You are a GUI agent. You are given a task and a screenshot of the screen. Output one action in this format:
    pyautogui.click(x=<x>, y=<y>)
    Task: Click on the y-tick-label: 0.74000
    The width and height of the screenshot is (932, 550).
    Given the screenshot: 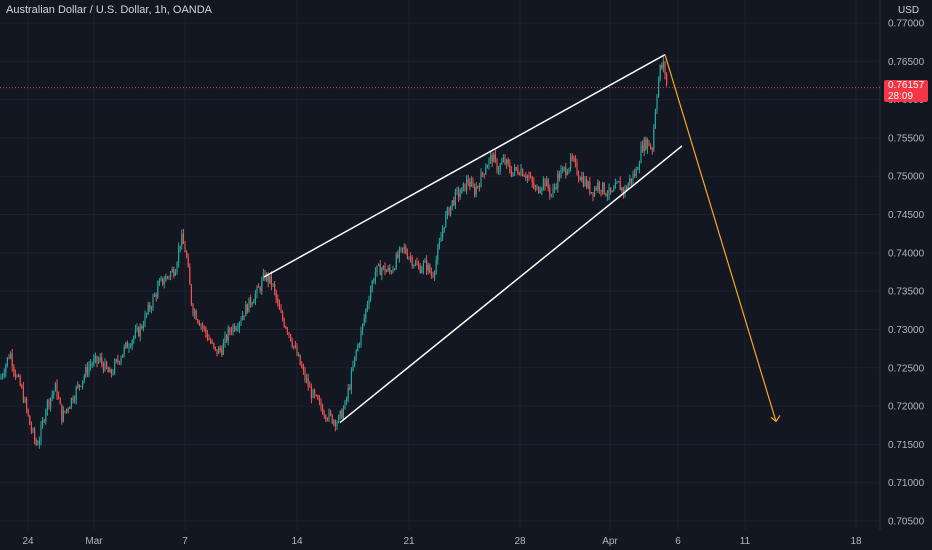 What is the action you would take?
    pyautogui.click(x=906, y=253)
    